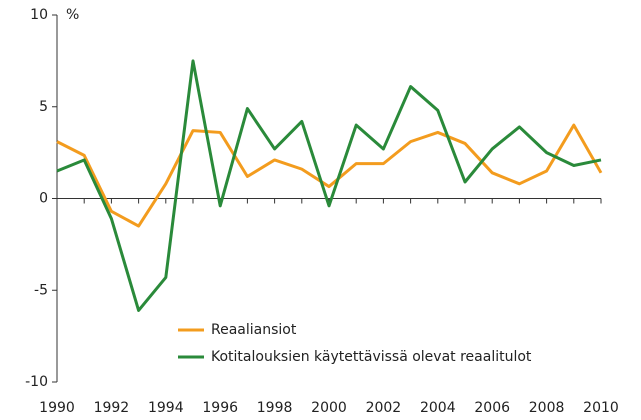  What do you see at coordinates (41, 290) in the screenshot?
I see `y-tick-label: -5` at bounding box center [41, 290].